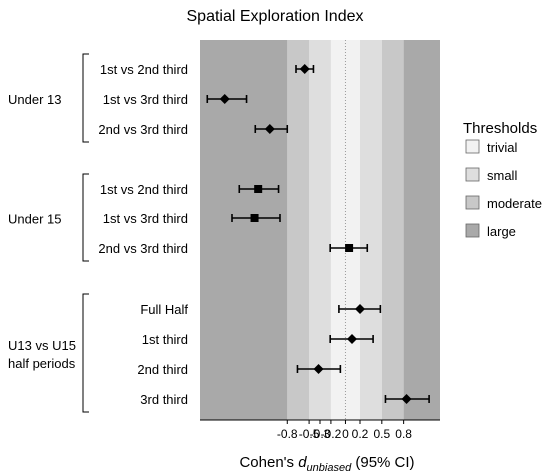 The width and height of the screenshot is (550, 475). I want to click on legend-swatch-moderate, so click(472, 202).